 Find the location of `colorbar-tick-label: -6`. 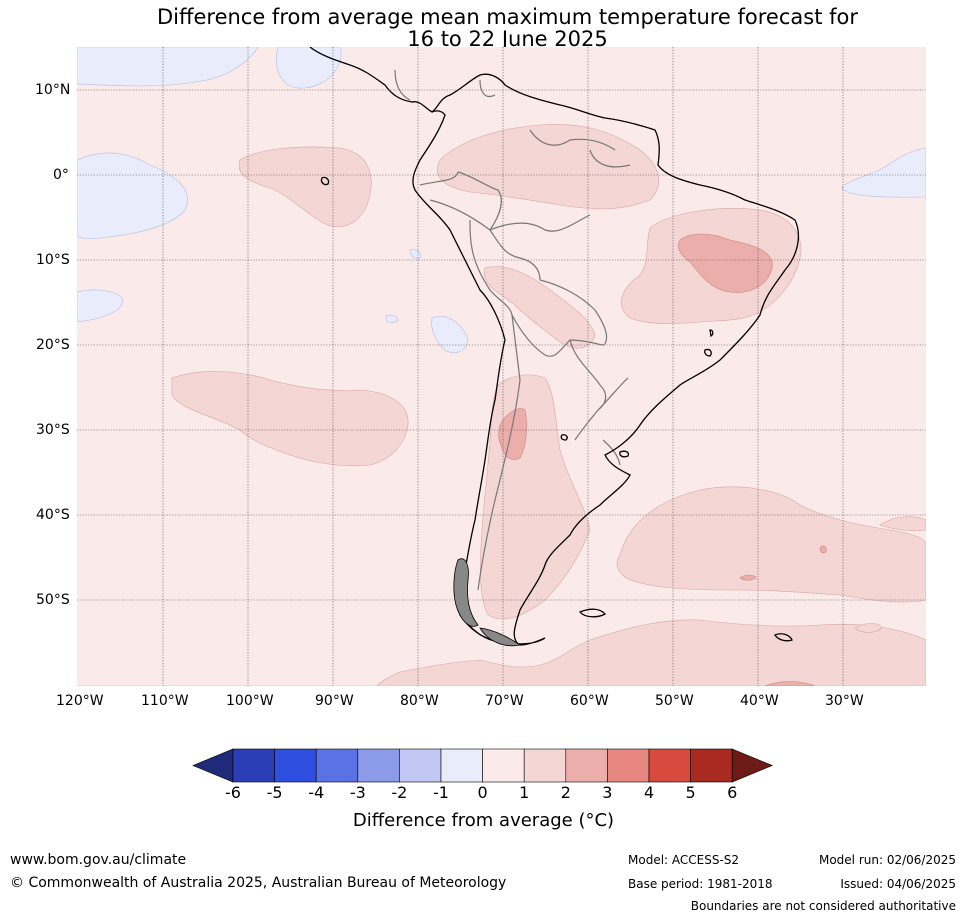

colorbar-tick-label: -6 is located at coordinates (233, 792).